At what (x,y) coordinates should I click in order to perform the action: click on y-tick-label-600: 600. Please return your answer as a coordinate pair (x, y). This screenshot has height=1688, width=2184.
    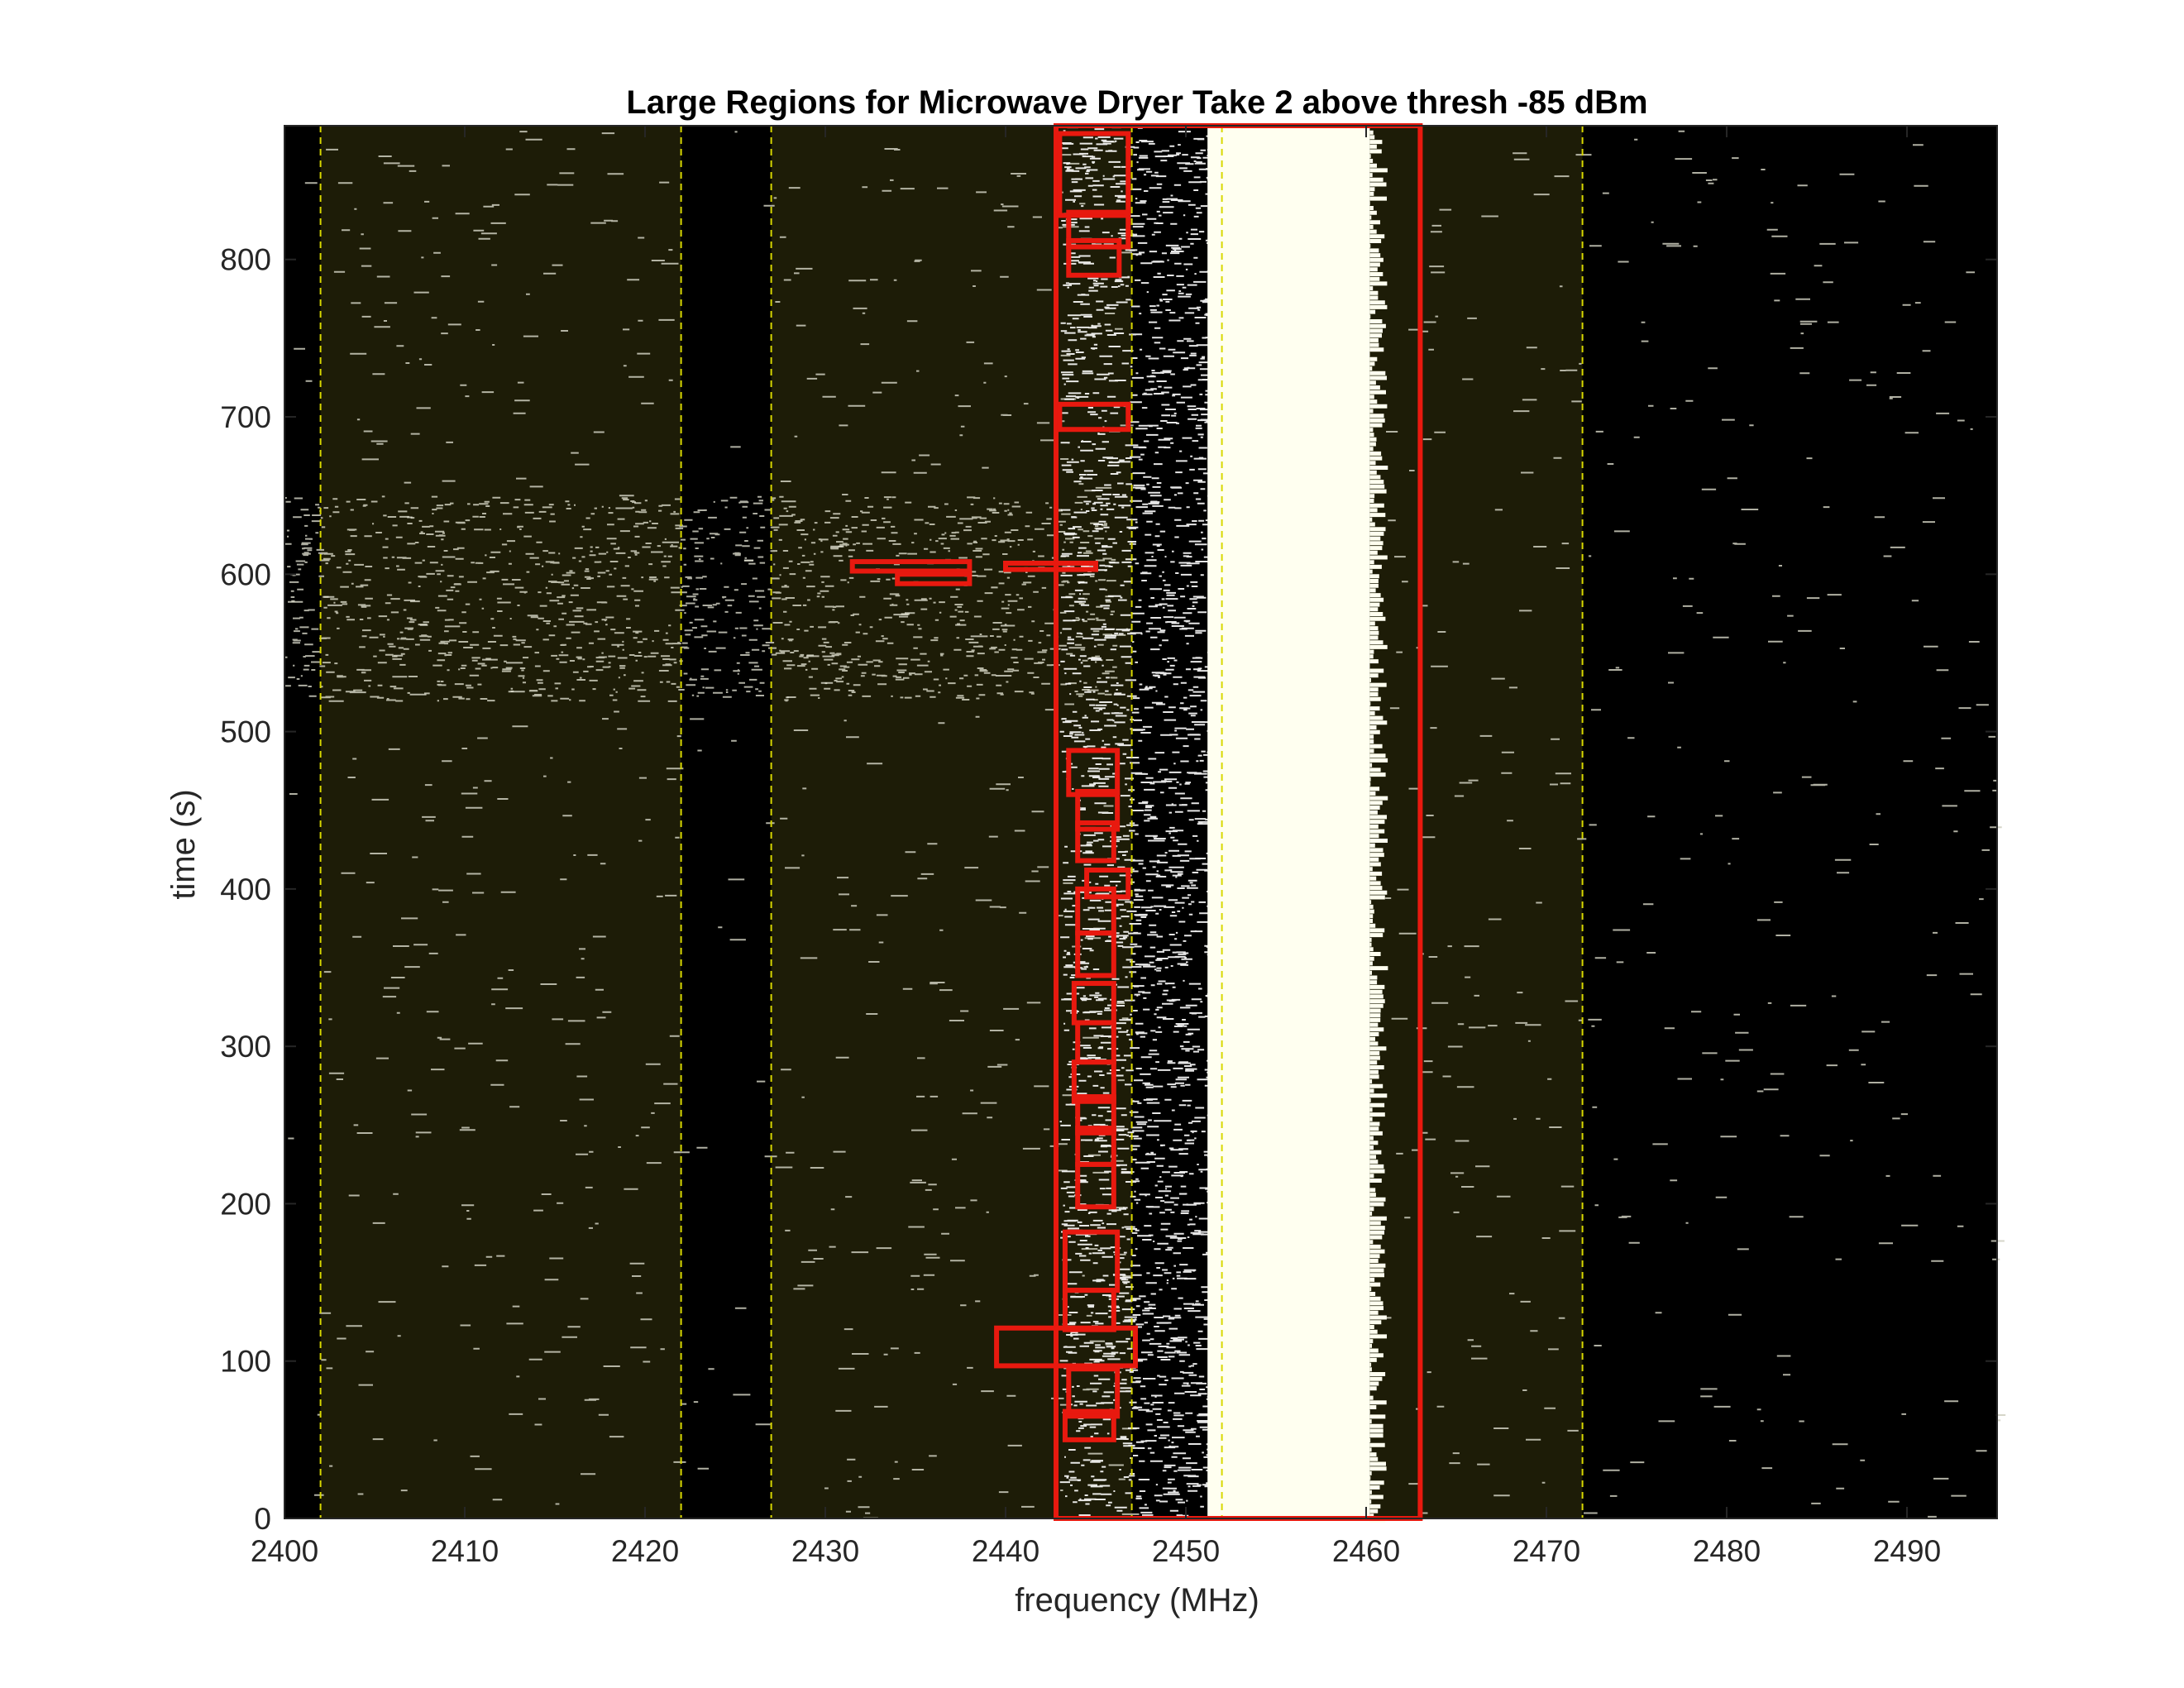
    Looking at the image, I should click on (245, 574).